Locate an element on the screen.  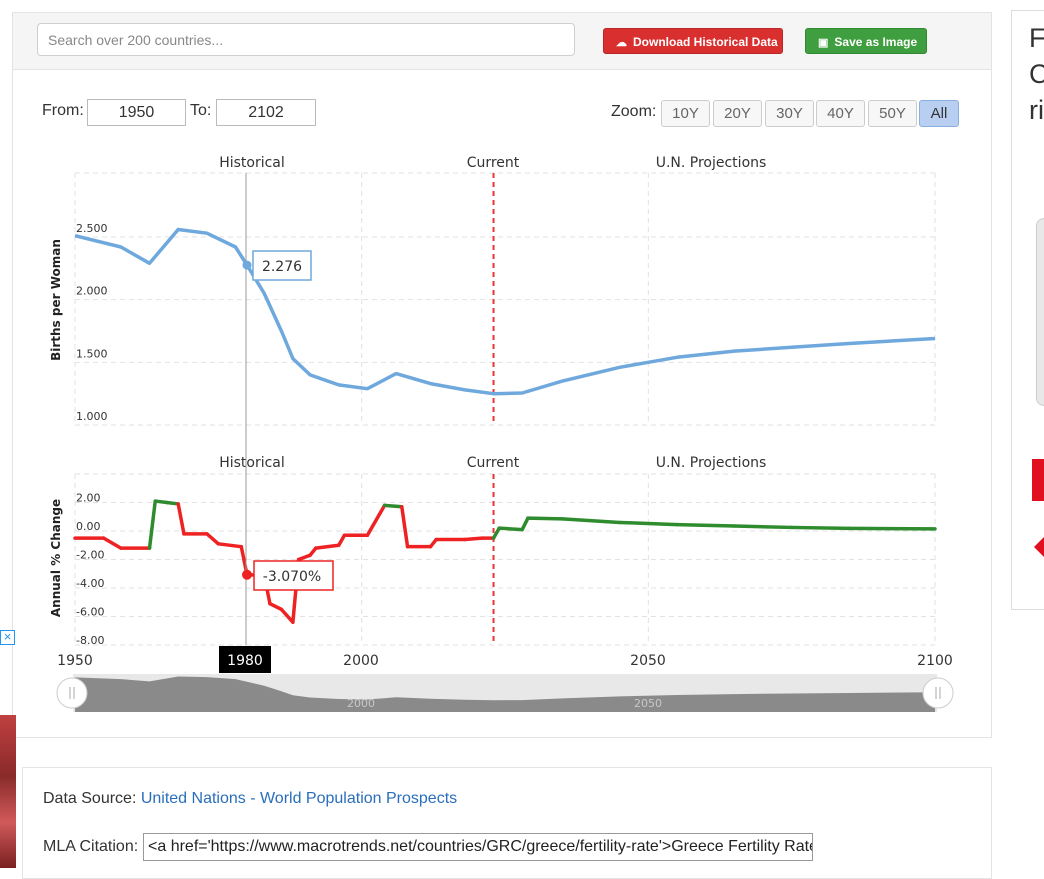
fertility-tooltip: 2.276 is located at coordinates (277, 265).